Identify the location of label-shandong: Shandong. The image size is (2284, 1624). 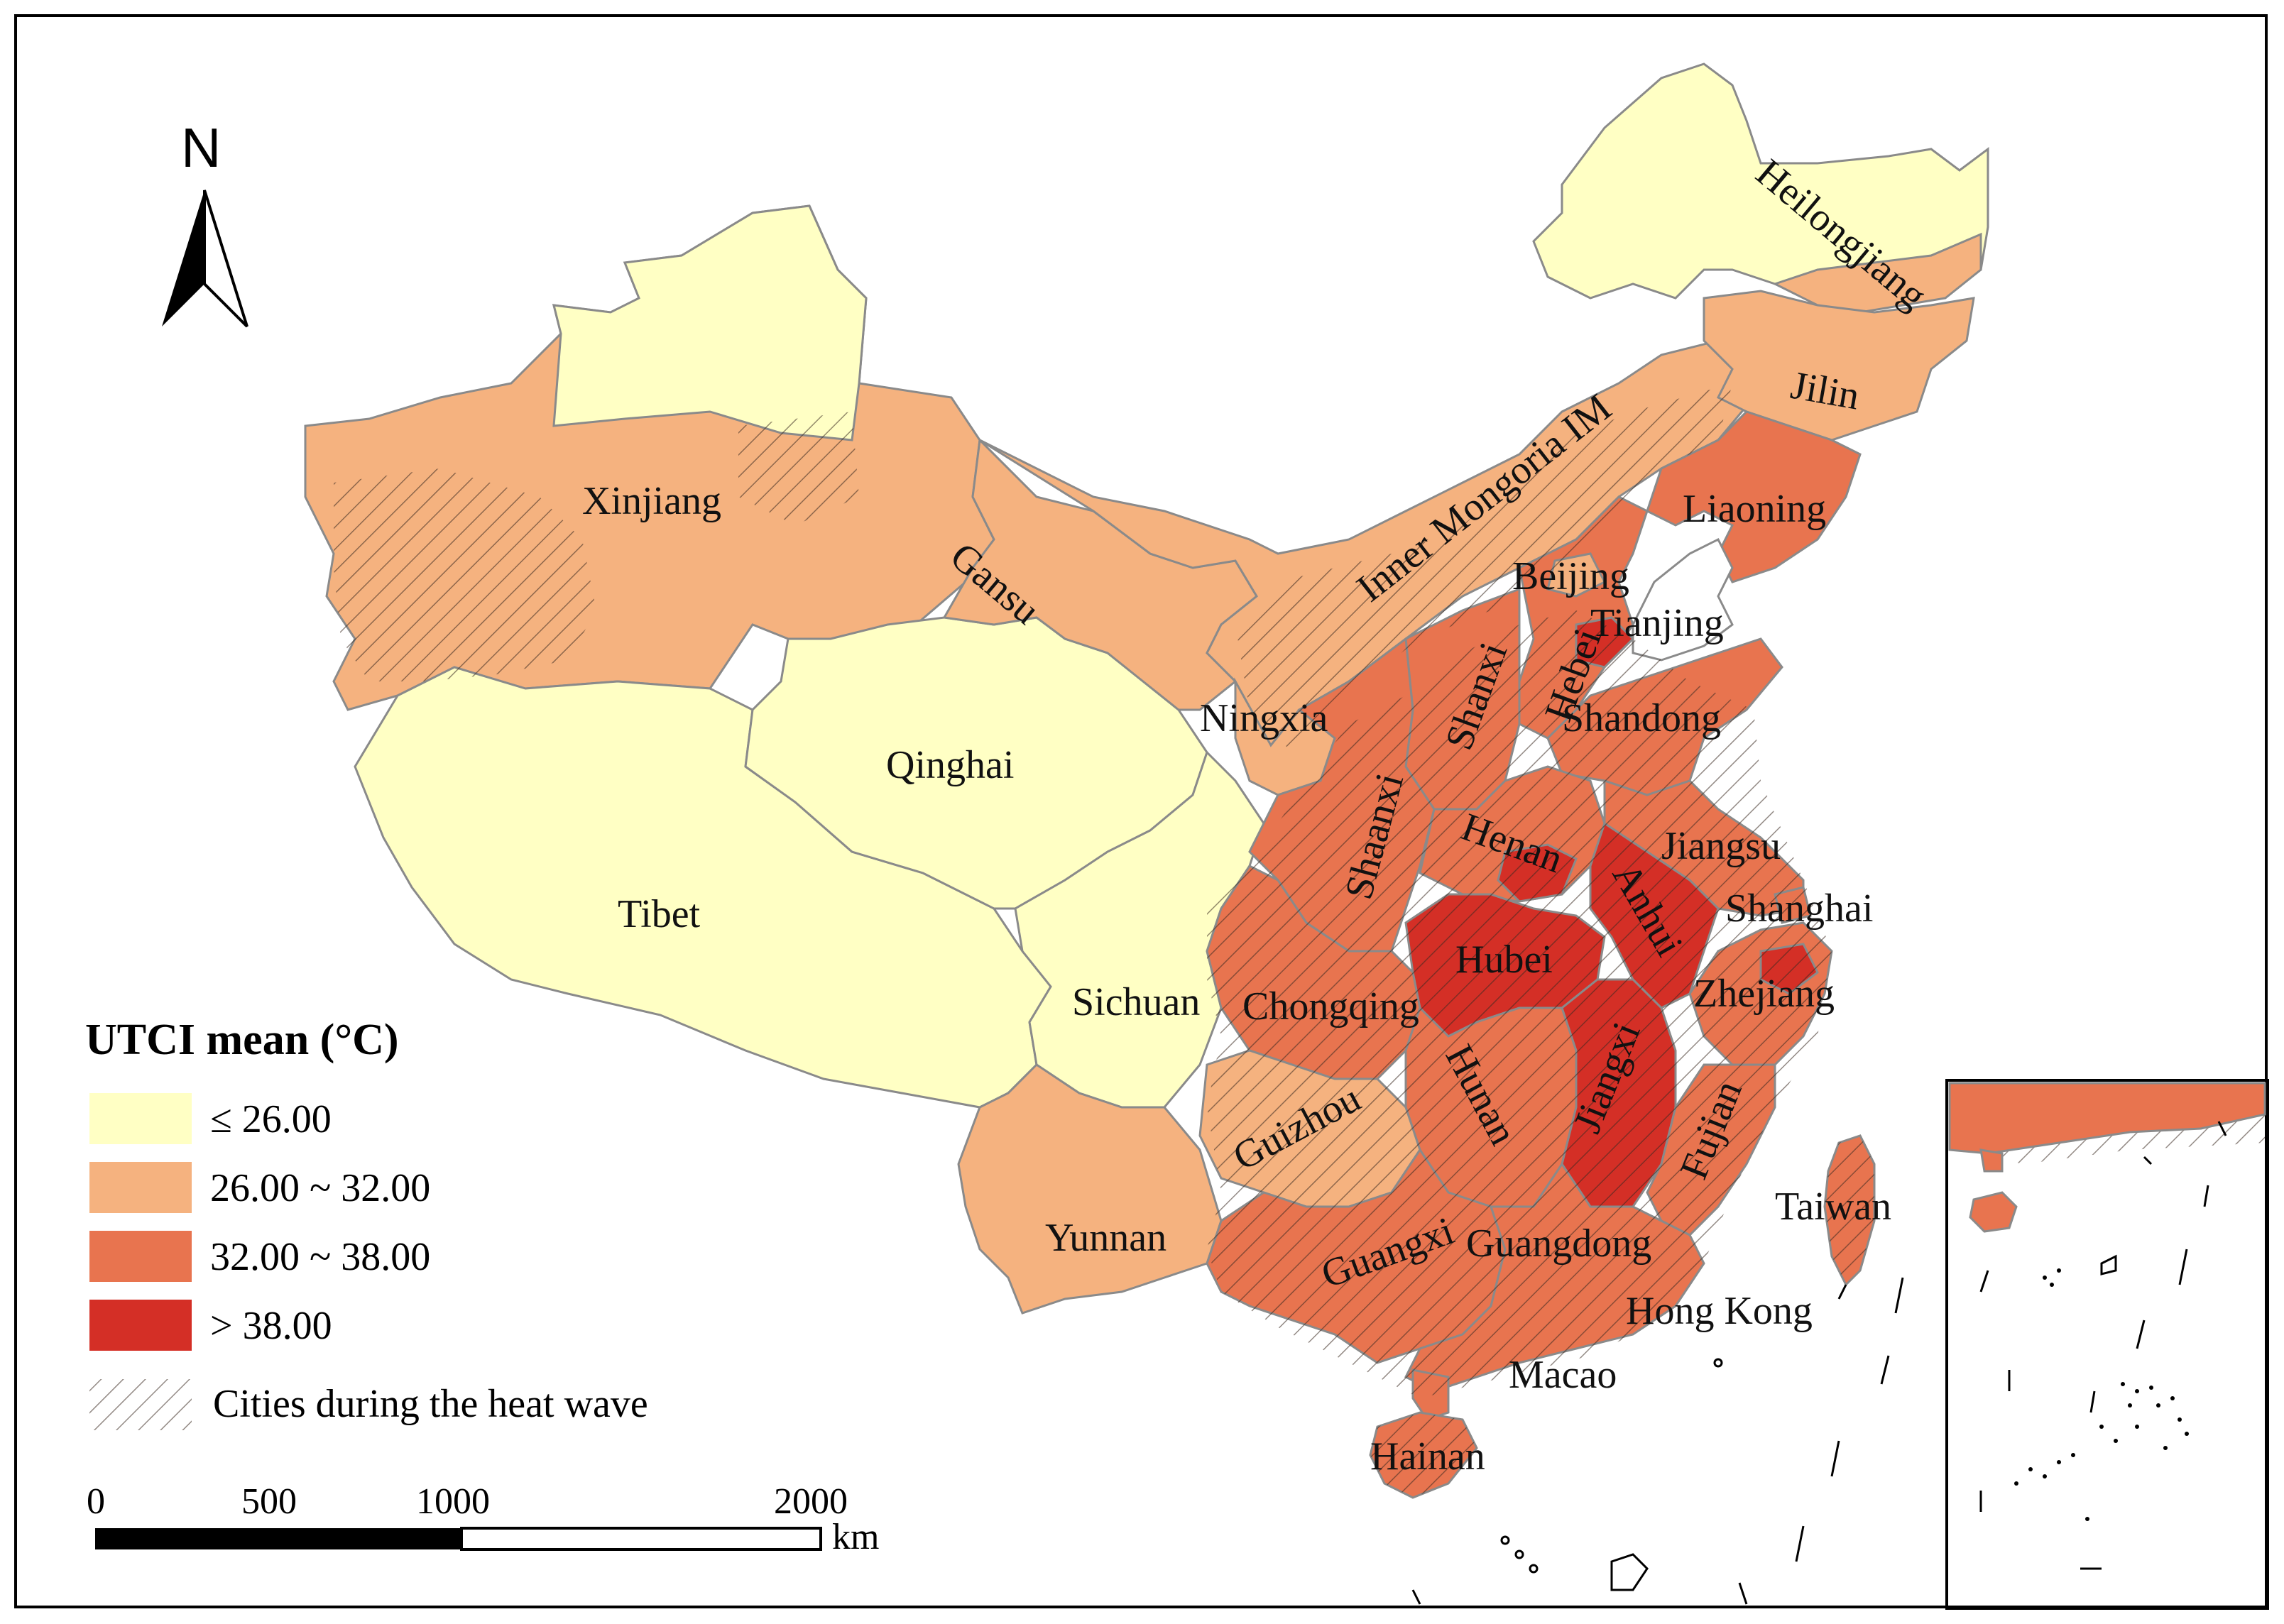
(1641, 718).